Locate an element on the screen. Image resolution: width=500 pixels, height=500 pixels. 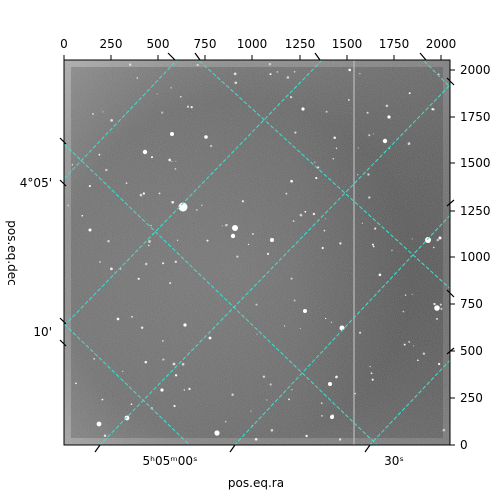
y-axis-title: pos.eq.dec is located at coordinates (12, 252).